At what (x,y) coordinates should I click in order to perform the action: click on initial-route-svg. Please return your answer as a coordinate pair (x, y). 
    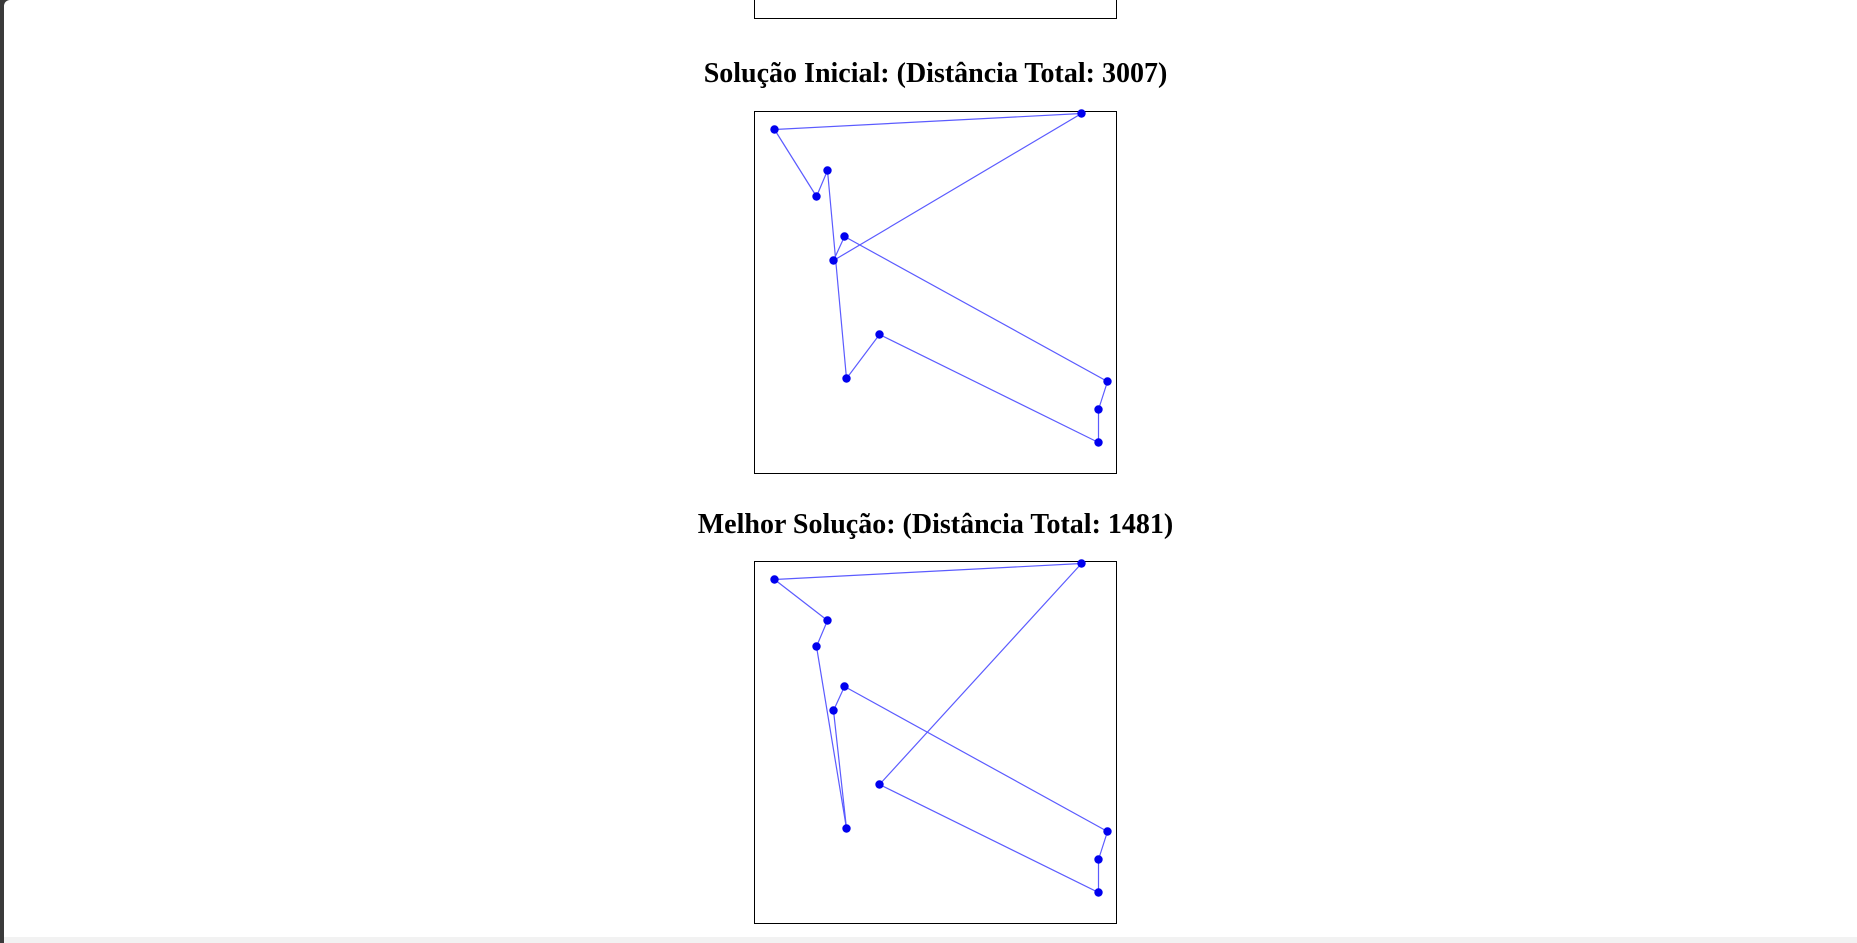
    Looking at the image, I should click on (941, 278).